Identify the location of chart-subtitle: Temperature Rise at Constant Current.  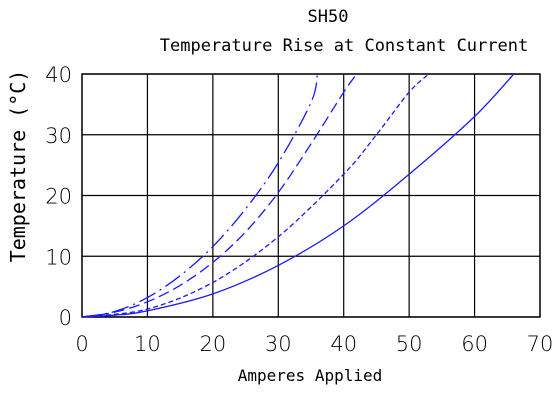
(344, 46).